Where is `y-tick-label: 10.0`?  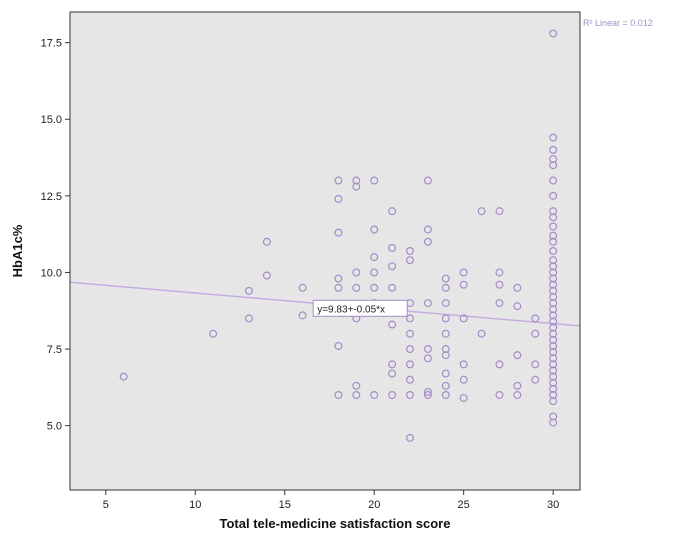
y-tick-label: 10.0 is located at coordinates (51, 273).